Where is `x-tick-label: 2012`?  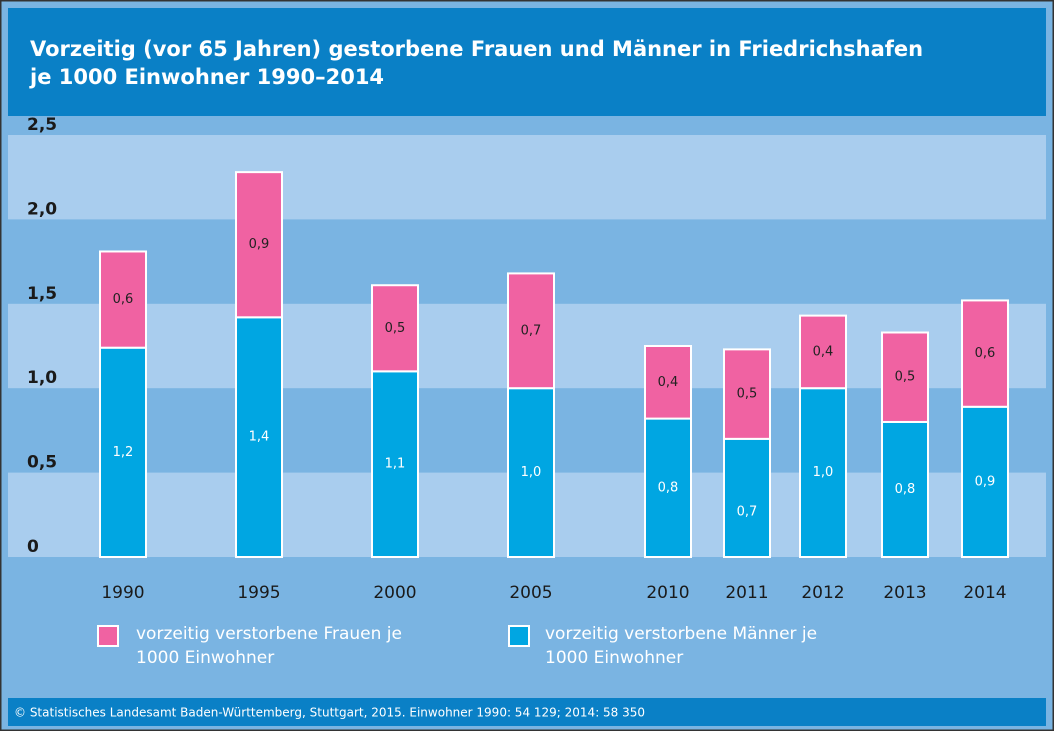
x-tick-label: 2012 is located at coordinates (822, 593).